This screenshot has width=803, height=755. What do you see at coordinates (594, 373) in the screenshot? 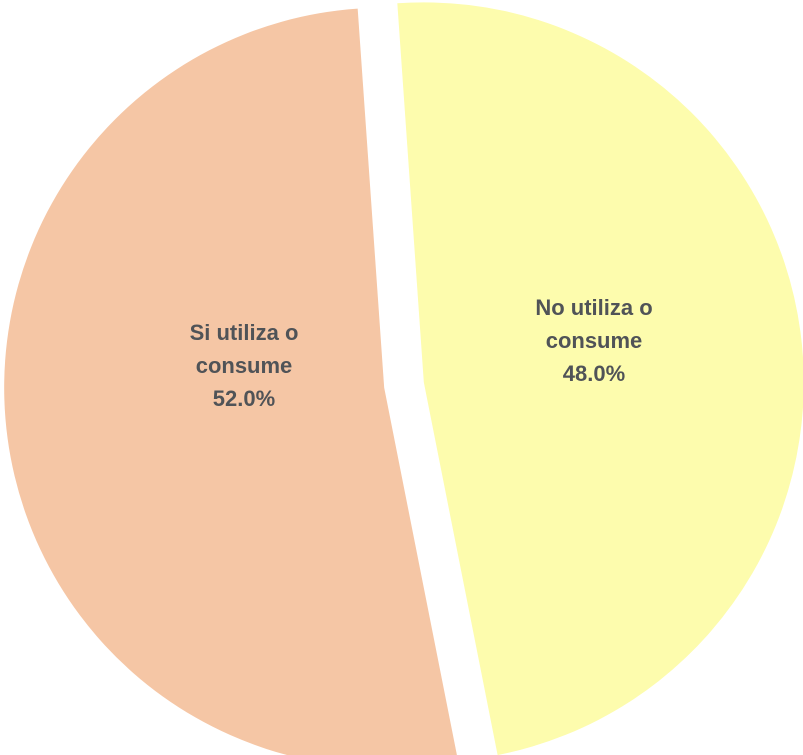
I see `pie-slice-label-line: 48.0%` at bounding box center [594, 373].